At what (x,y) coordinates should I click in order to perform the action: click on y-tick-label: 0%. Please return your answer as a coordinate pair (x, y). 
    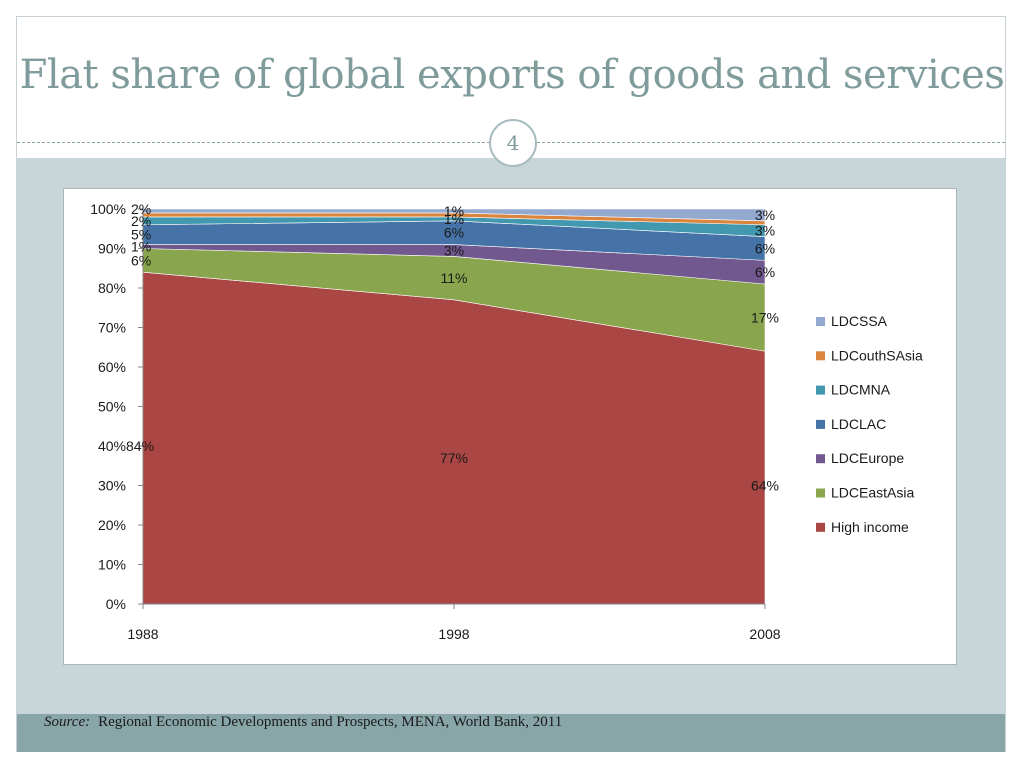
    Looking at the image, I should click on (116, 604).